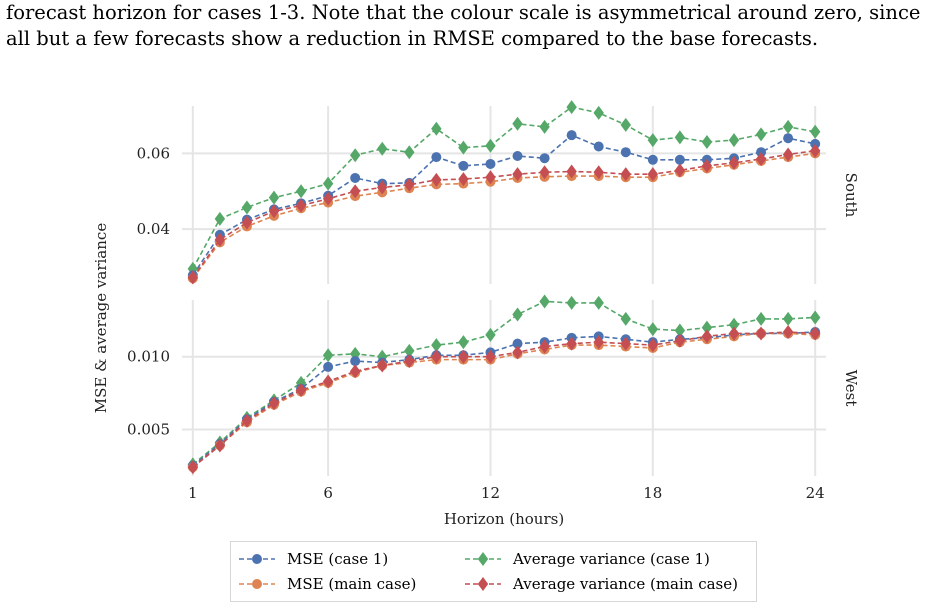  Describe the element at coordinates (652, 493) in the screenshot. I see `x-tick-label: 18` at that location.